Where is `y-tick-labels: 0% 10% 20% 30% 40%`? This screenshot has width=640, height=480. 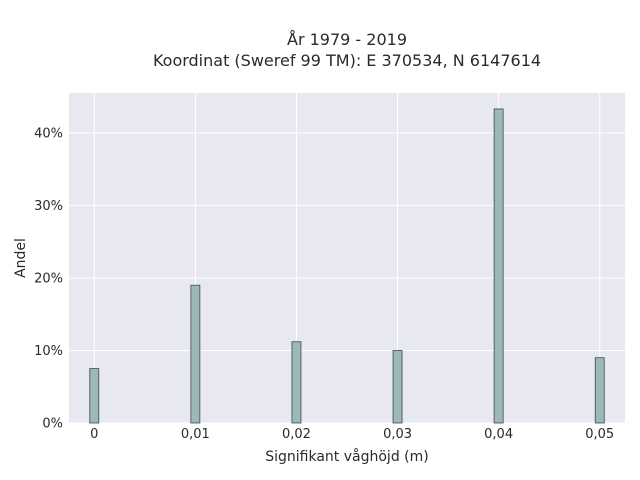 y-tick-labels: 0% 10% 20% 30% 40% is located at coordinates (48, 278).